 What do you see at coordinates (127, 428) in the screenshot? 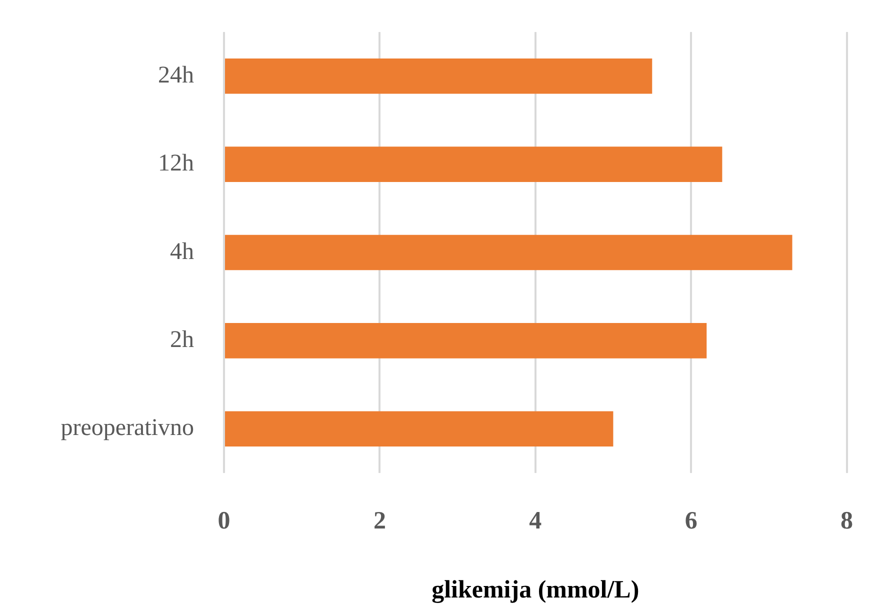
I see `y-tick-label: preoperativno` at bounding box center [127, 428].